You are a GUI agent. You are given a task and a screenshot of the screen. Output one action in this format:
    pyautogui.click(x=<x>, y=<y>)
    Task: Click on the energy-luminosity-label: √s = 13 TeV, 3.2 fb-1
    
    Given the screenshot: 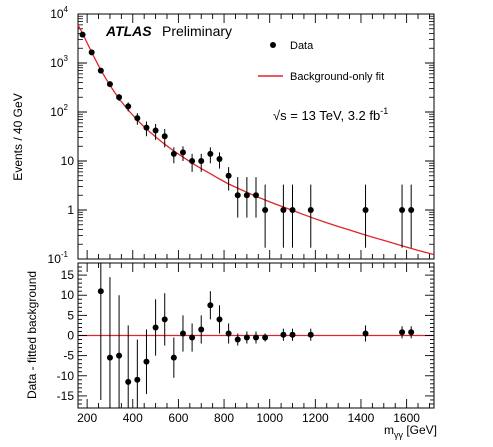 What is the action you would take?
    pyautogui.click(x=330, y=114)
    